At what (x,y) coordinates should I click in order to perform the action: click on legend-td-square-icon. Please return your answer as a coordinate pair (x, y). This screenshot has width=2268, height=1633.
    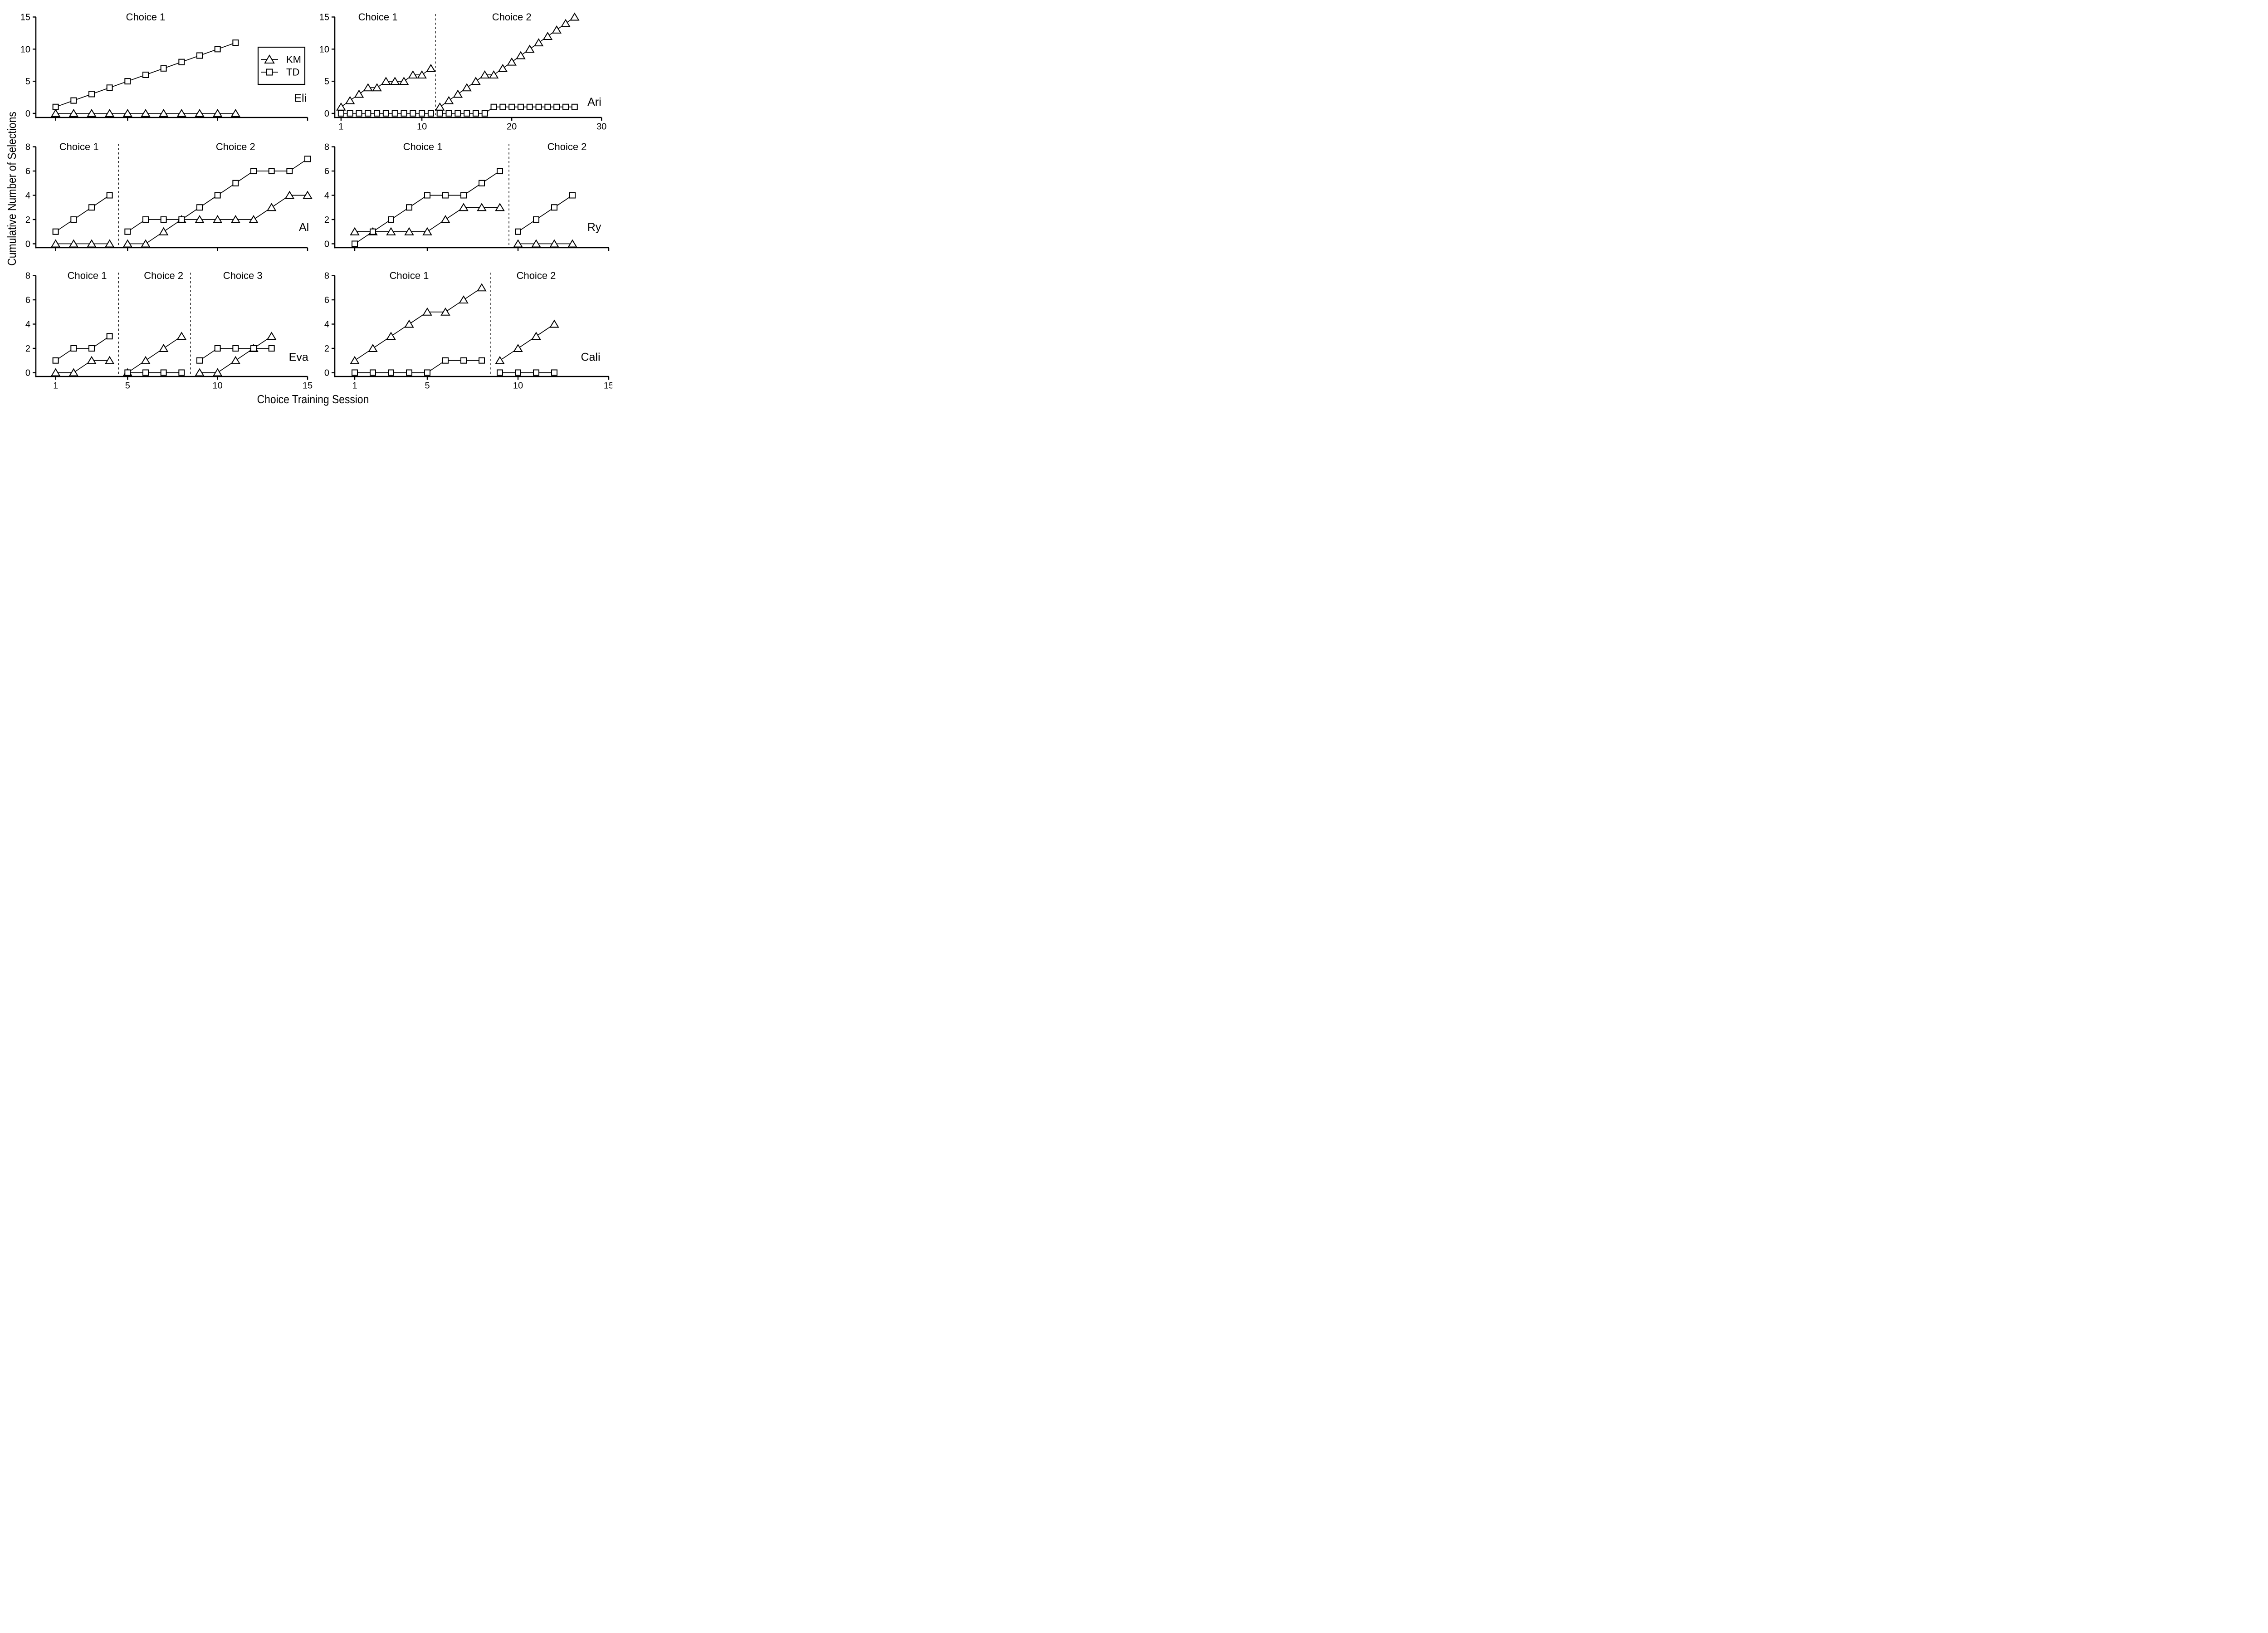
    Looking at the image, I should click on (270, 72).